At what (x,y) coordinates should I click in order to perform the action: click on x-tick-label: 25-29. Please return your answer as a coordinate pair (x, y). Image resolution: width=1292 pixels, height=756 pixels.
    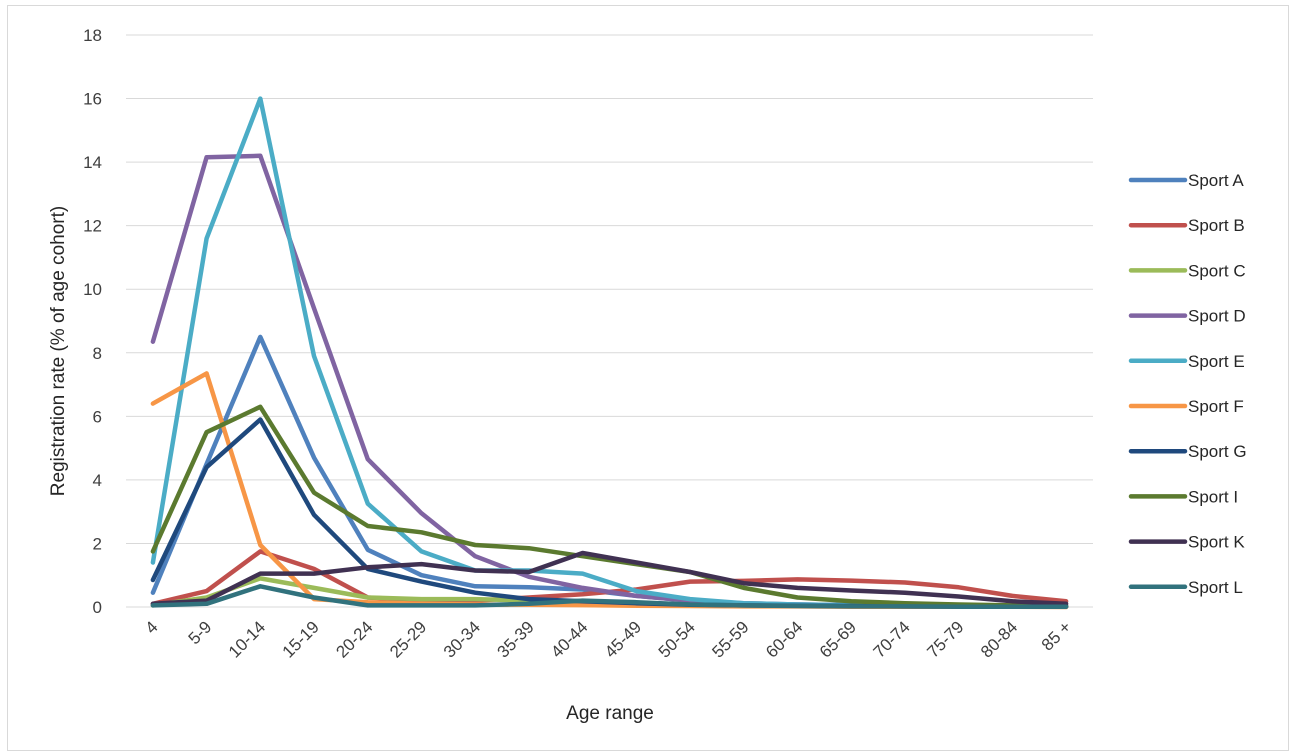
    Looking at the image, I should click on (408, 639).